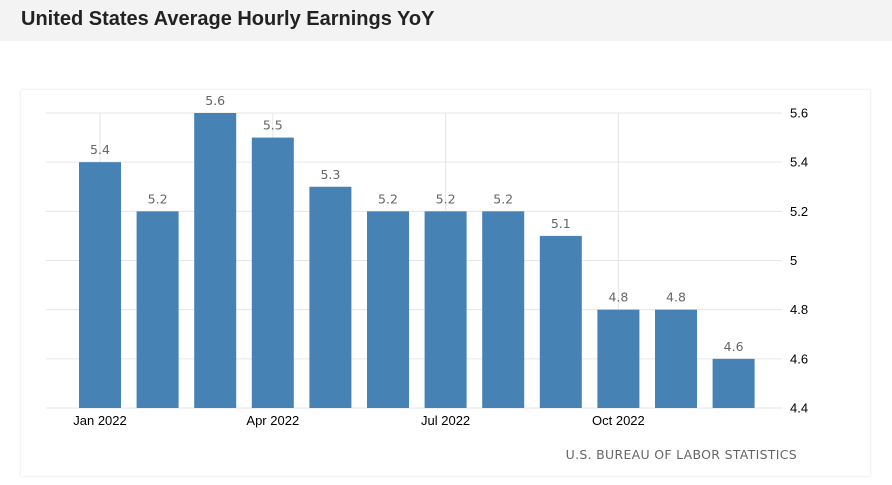 The image size is (892, 485). What do you see at coordinates (793, 260) in the screenshot?
I see `y-tick-label: 5` at bounding box center [793, 260].